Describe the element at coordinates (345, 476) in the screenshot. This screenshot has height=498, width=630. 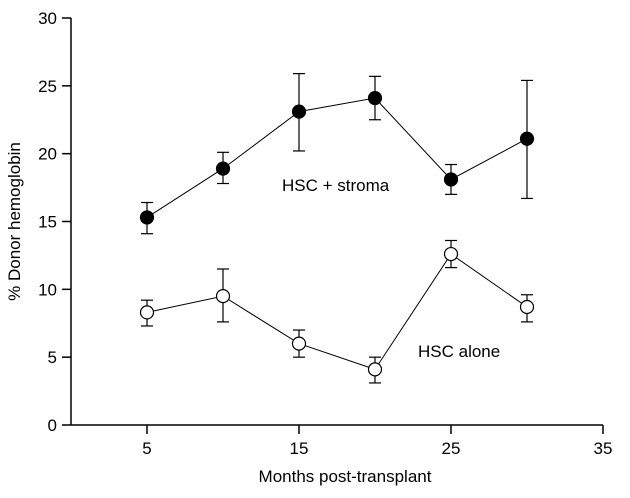
I see `x-axis-title: Months post-transplant` at that location.